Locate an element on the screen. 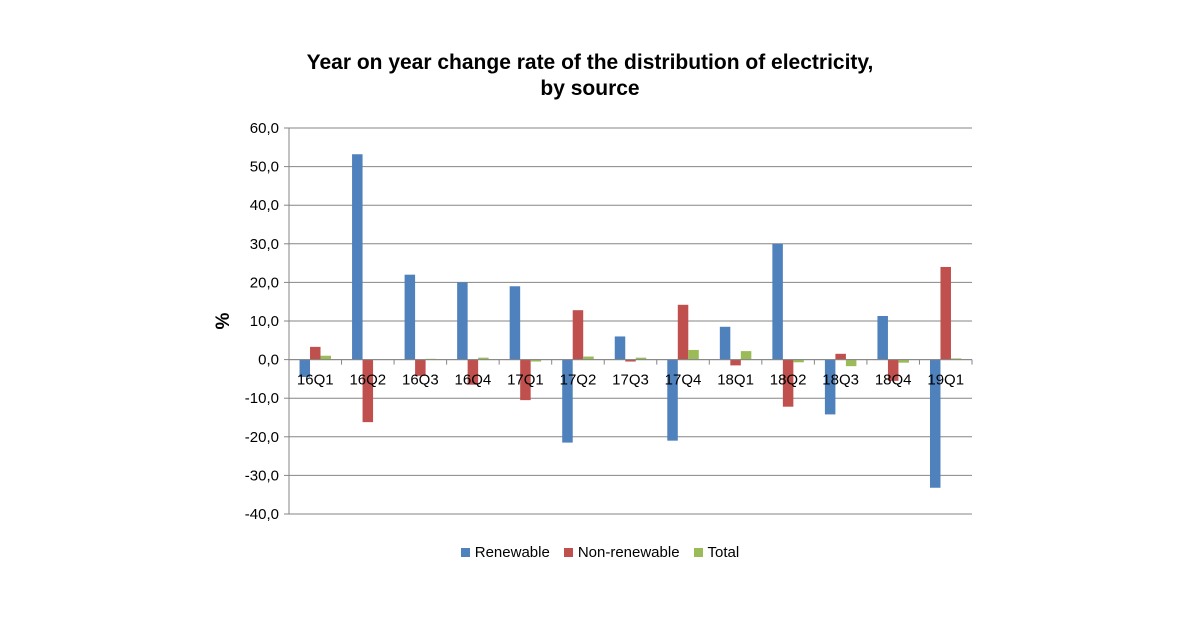 Image resolution: width=1200 pixels, height=628 pixels. bar-renewable-17q4 is located at coordinates (672, 400).